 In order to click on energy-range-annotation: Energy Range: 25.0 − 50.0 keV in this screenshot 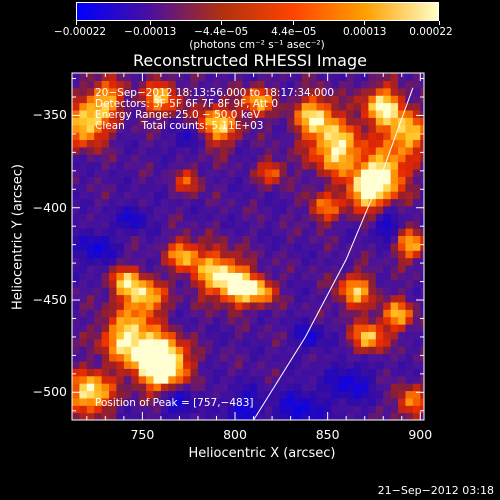, I will do `click(178, 115)`.